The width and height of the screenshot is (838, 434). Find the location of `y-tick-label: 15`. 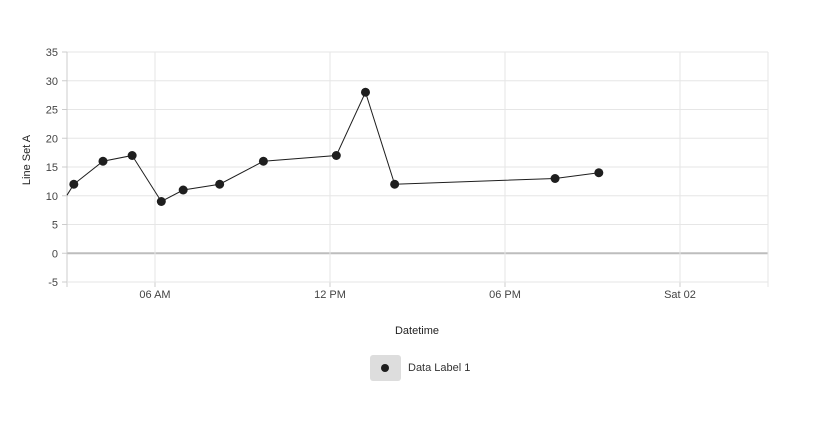

y-tick-label: 15 is located at coordinates (52, 168).